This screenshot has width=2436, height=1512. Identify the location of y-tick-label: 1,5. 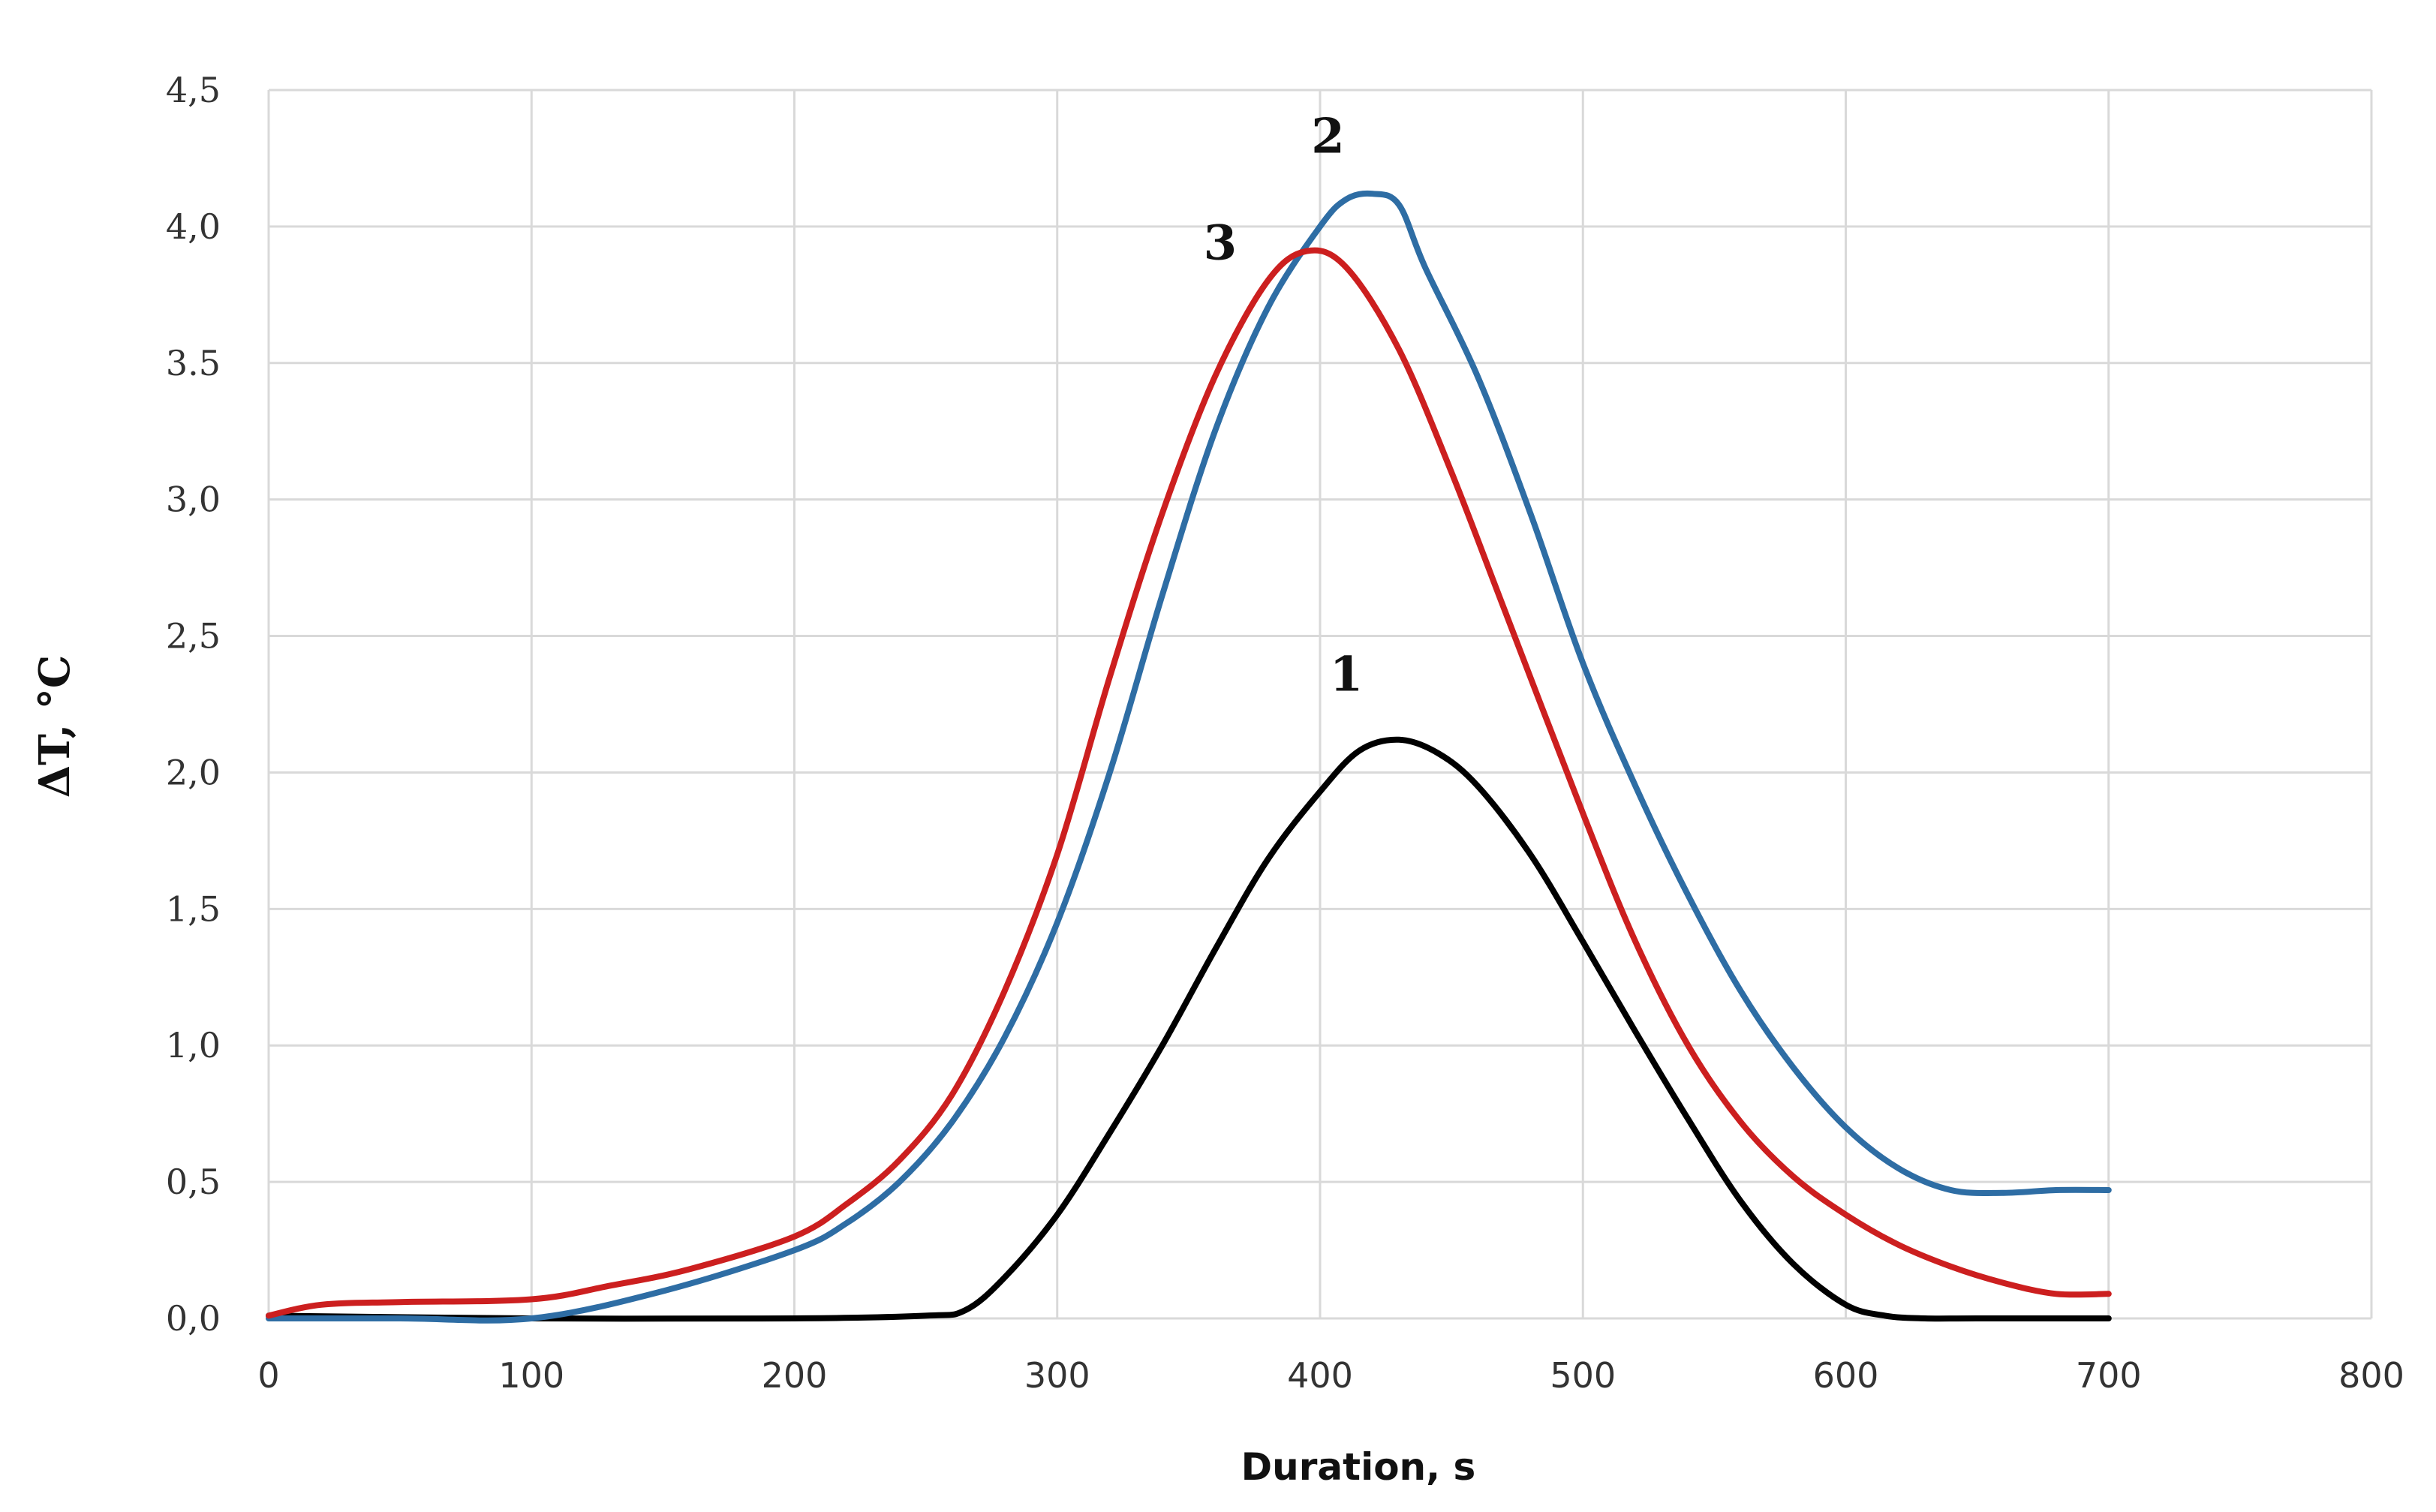
(193, 908).